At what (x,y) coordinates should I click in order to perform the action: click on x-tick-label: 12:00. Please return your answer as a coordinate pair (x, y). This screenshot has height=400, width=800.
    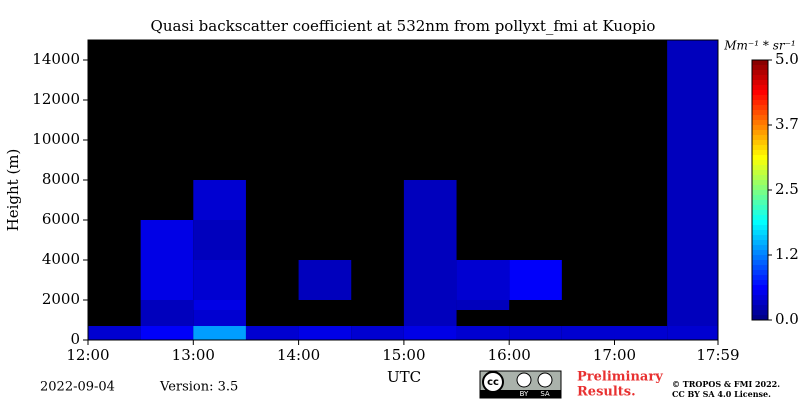
    Looking at the image, I should click on (87, 355).